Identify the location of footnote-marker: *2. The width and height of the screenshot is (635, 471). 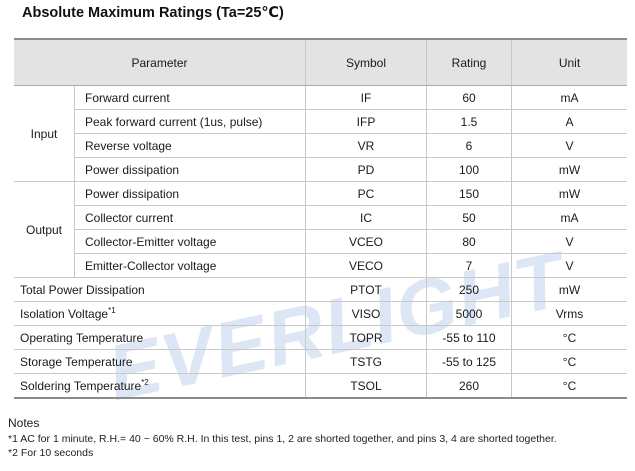
(145, 382).